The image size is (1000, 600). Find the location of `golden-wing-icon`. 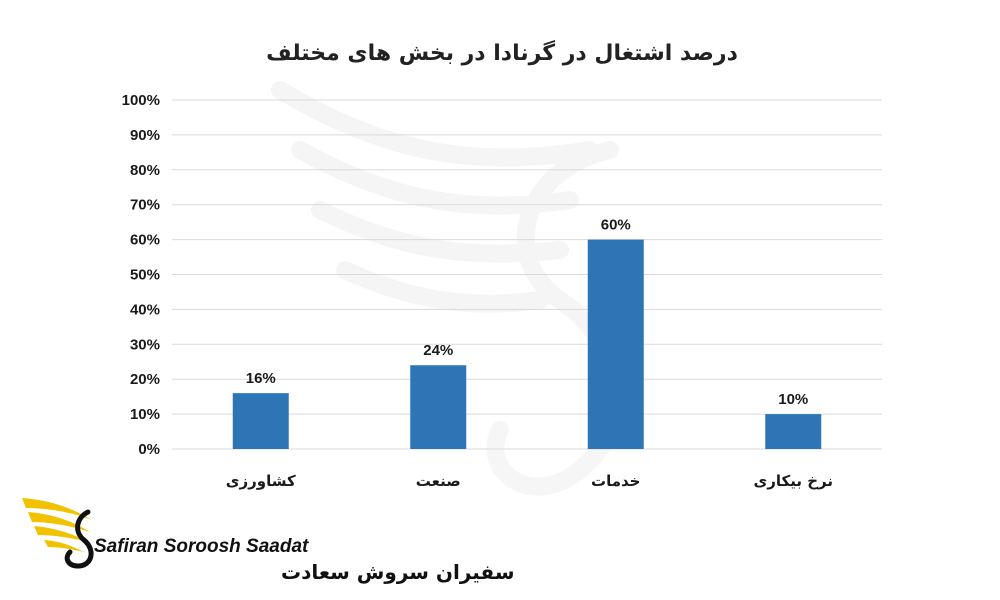

golden-wing-icon is located at coordinates (58, 533).